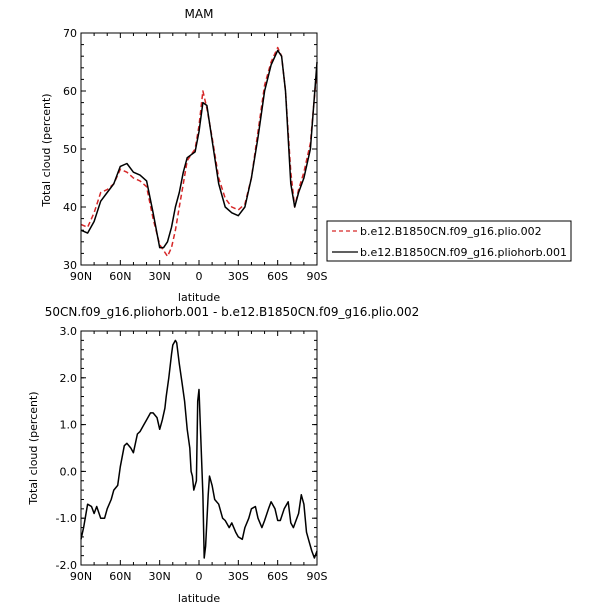 This screenshot has width=609, height=609. Describe the element at coordinates (46, 150) in the screenshot. I see `top-chart-ylabel: Total cloud (percent)` at that location.